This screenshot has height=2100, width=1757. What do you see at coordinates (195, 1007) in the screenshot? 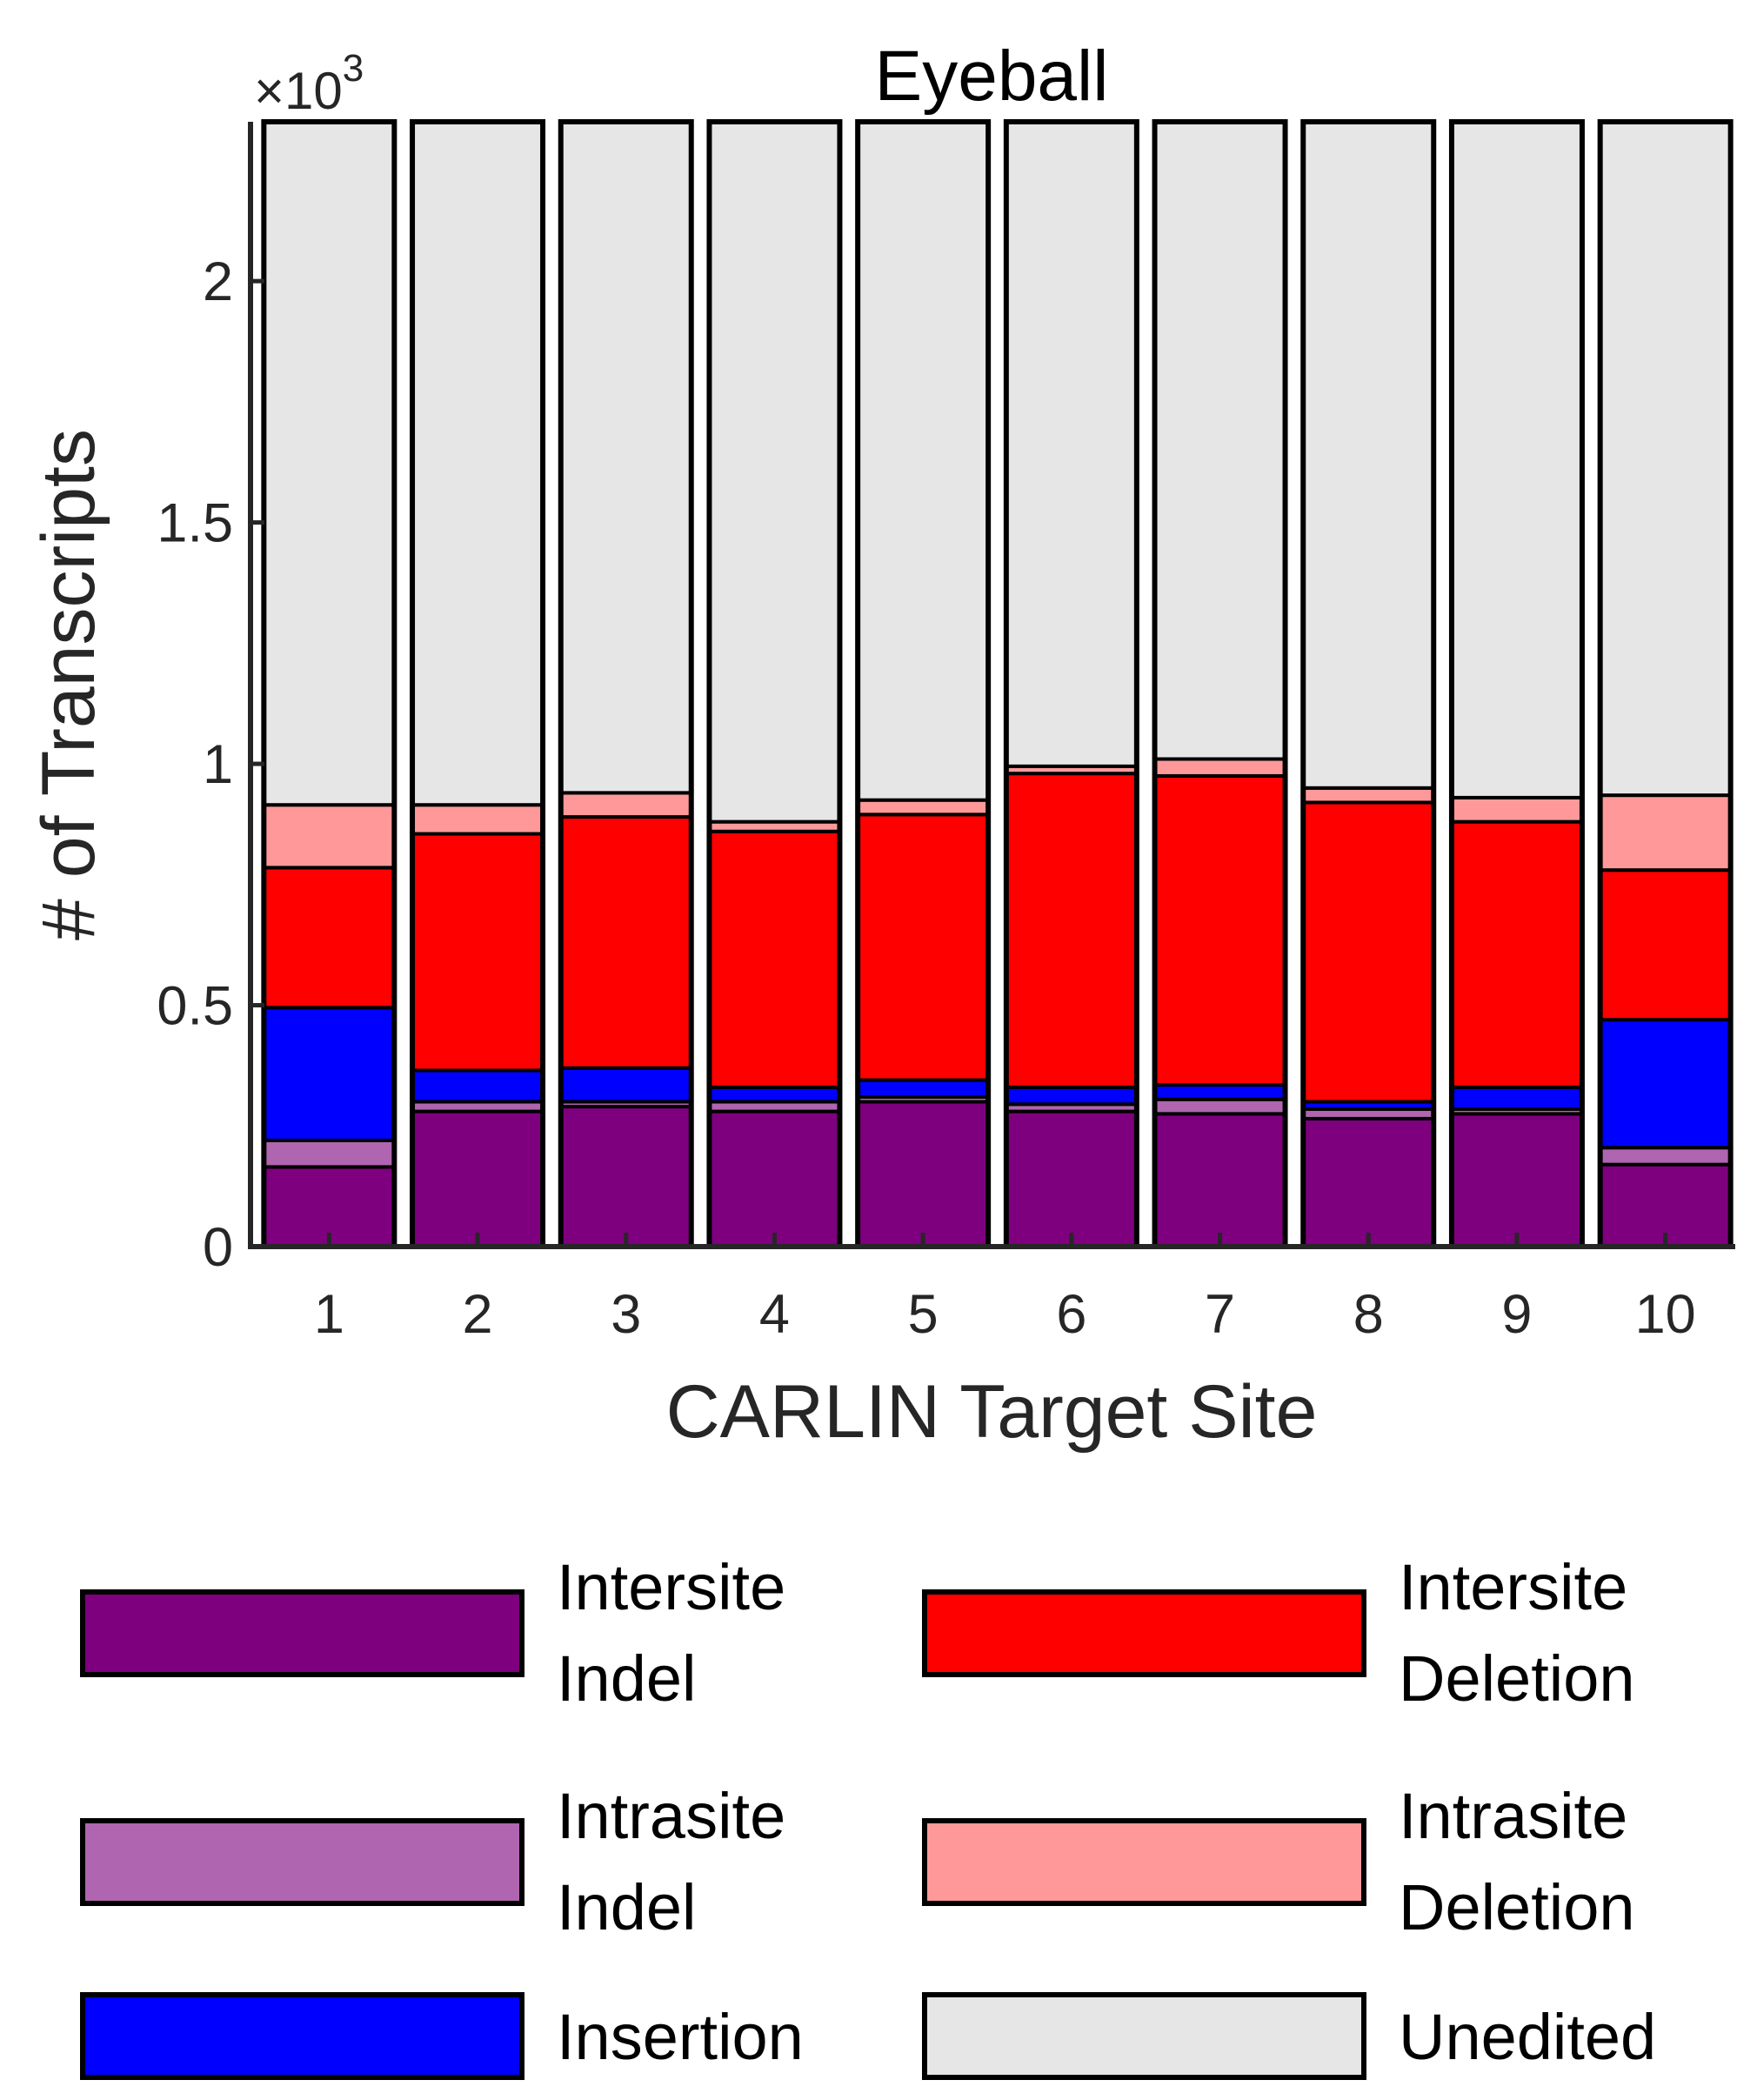
I see `y-tick-label-1: 0.5` at bounding box center [195, 1007].